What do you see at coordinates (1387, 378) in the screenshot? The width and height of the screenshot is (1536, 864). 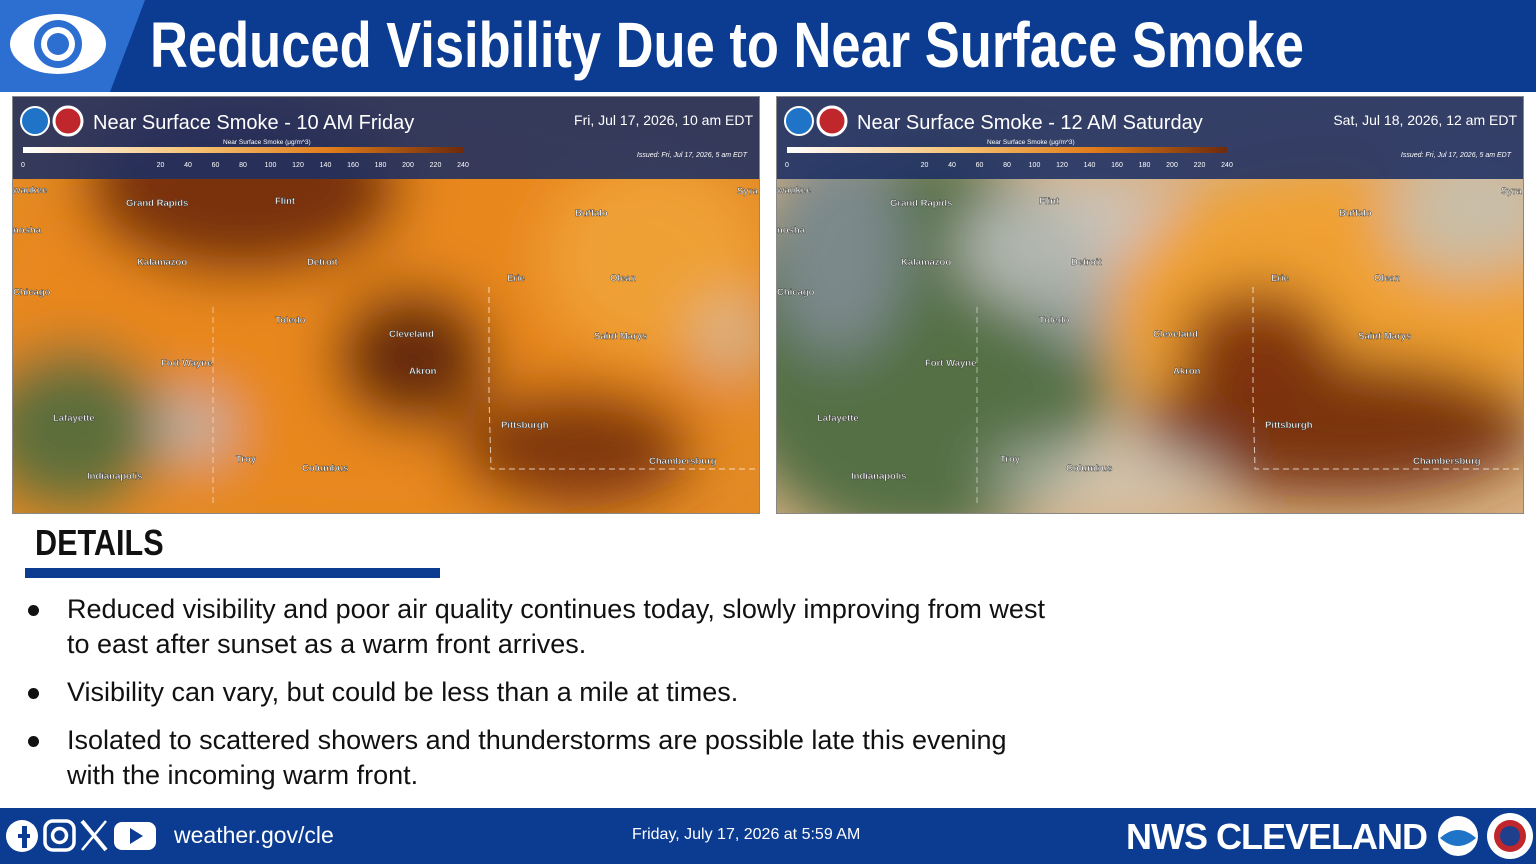 I see `state-border` at bounding box center [1387, 378].